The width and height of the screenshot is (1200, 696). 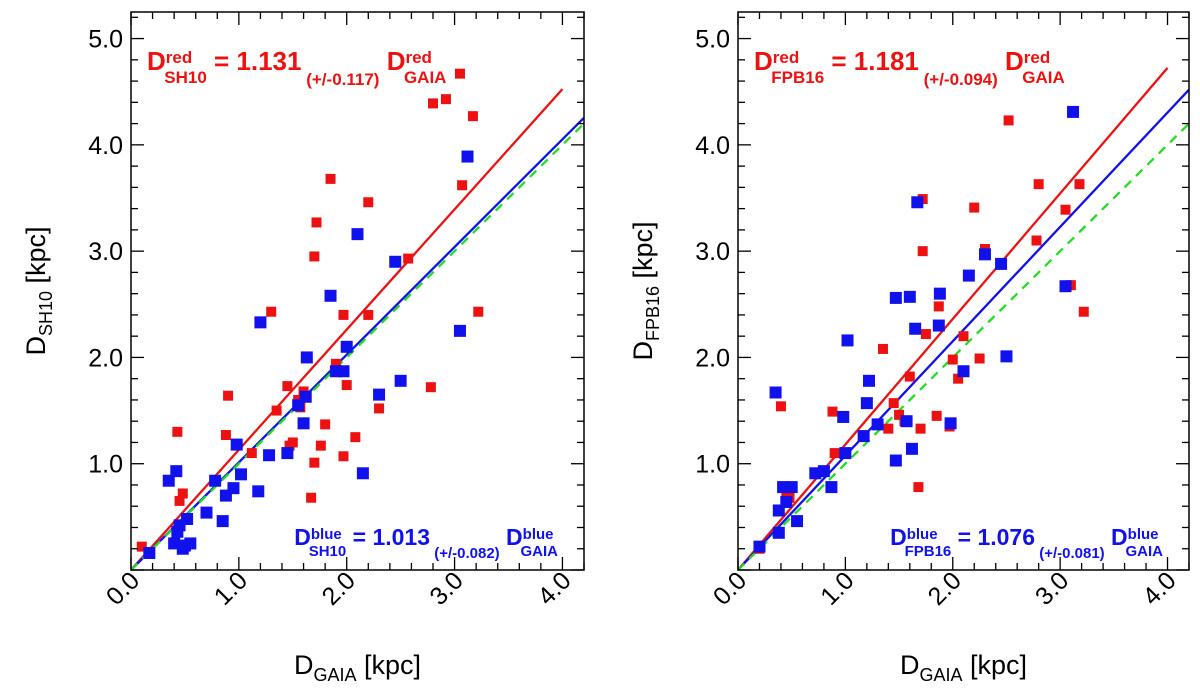 What do you see at coordinates (1052, 588) in the screenshot?
I see `x-tick-label: 3.0` at bounding box center [1052, 588].